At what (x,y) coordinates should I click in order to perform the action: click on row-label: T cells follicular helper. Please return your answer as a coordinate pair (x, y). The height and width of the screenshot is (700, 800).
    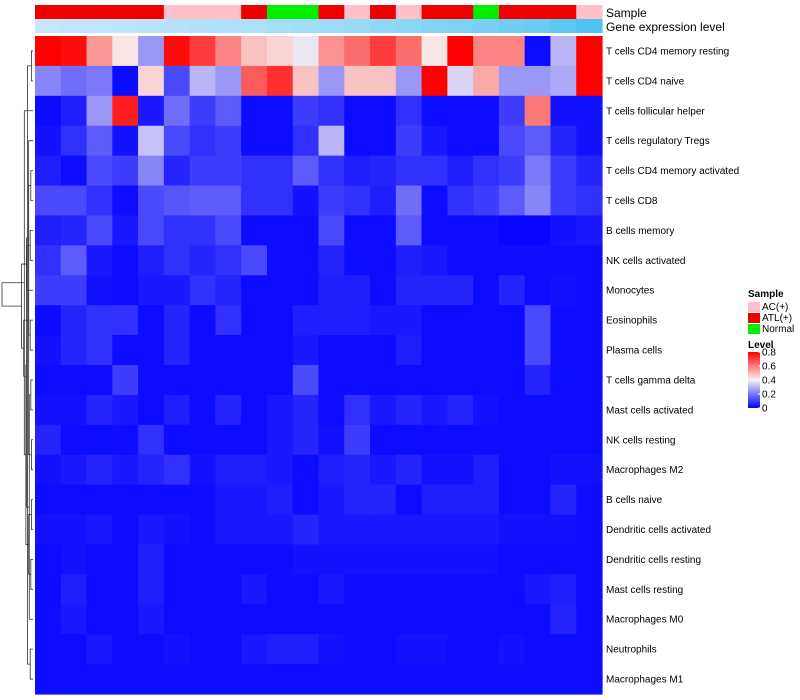
    Looking at the image, I should click on (655, 111).